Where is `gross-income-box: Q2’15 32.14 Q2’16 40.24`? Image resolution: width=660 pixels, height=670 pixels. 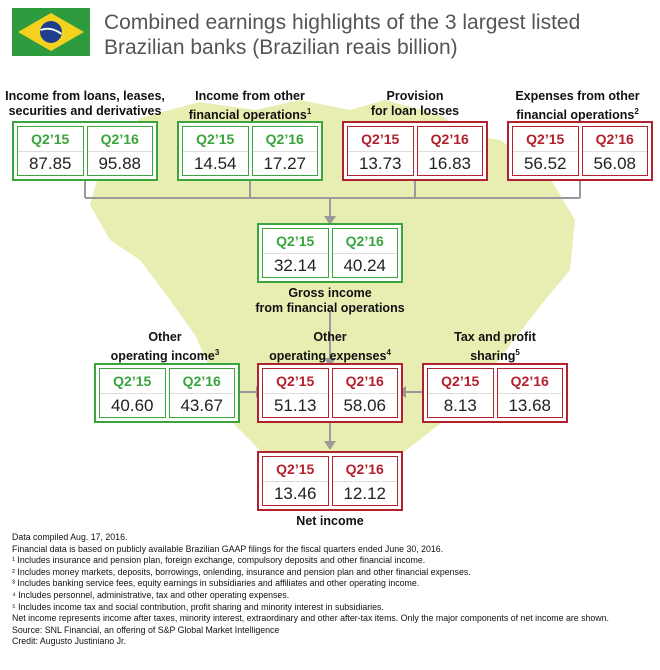 gross-income-box: Q2’15 32.14 Q2’16 40.24 is located at coordinates (330, 253).